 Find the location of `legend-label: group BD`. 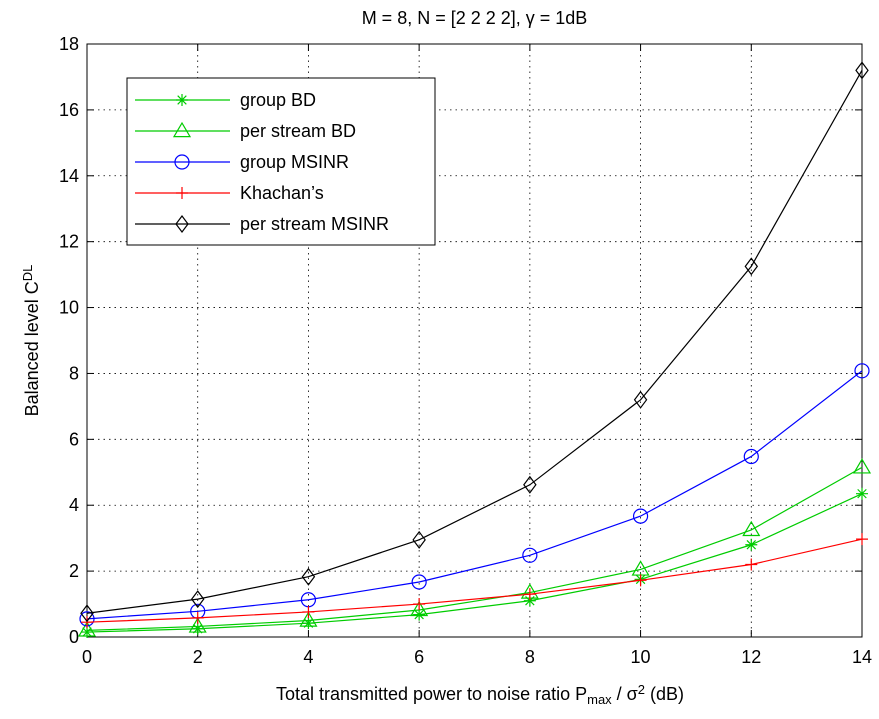

legend-label: group BD is located at coordinates (278, 100).